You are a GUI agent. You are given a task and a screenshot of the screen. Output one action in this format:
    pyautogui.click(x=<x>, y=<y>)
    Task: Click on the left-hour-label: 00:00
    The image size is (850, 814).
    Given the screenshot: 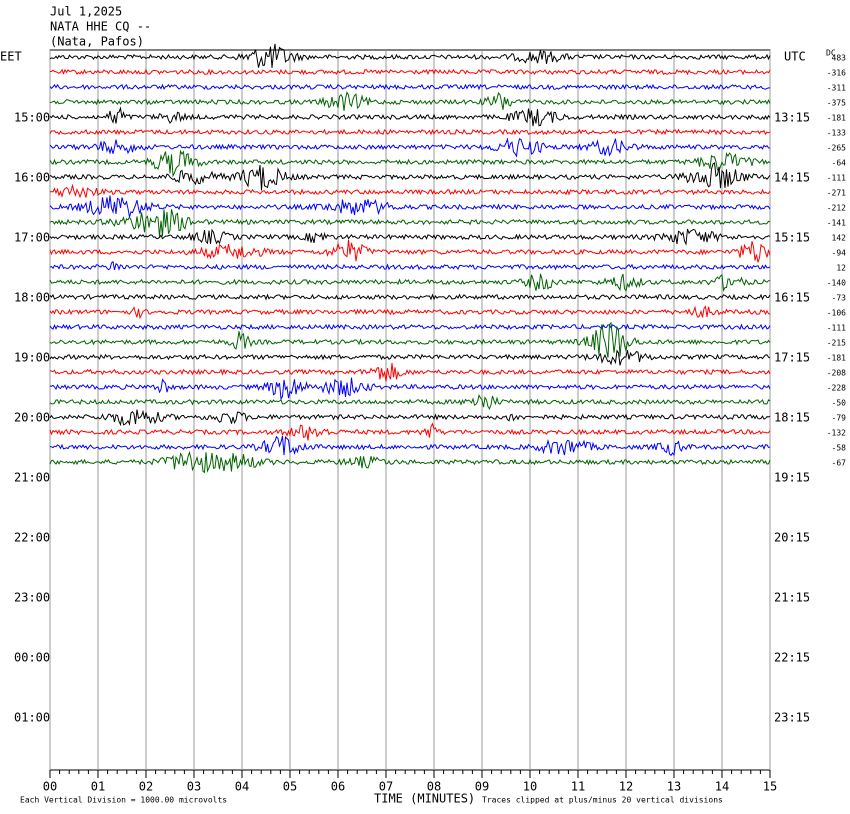 What is the action you would take?
    pyautogui.click(x=32, y=658)
    